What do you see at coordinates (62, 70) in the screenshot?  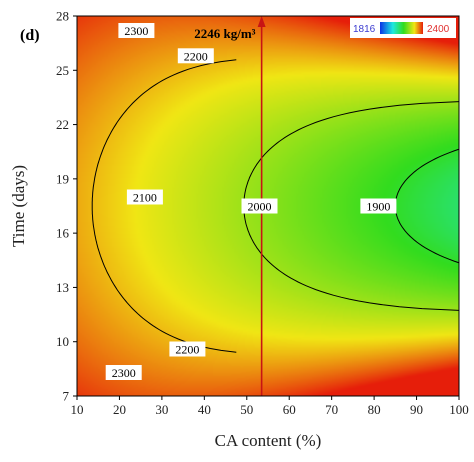 I see `y-tick-label: 25` at bounding box center [62, 70].